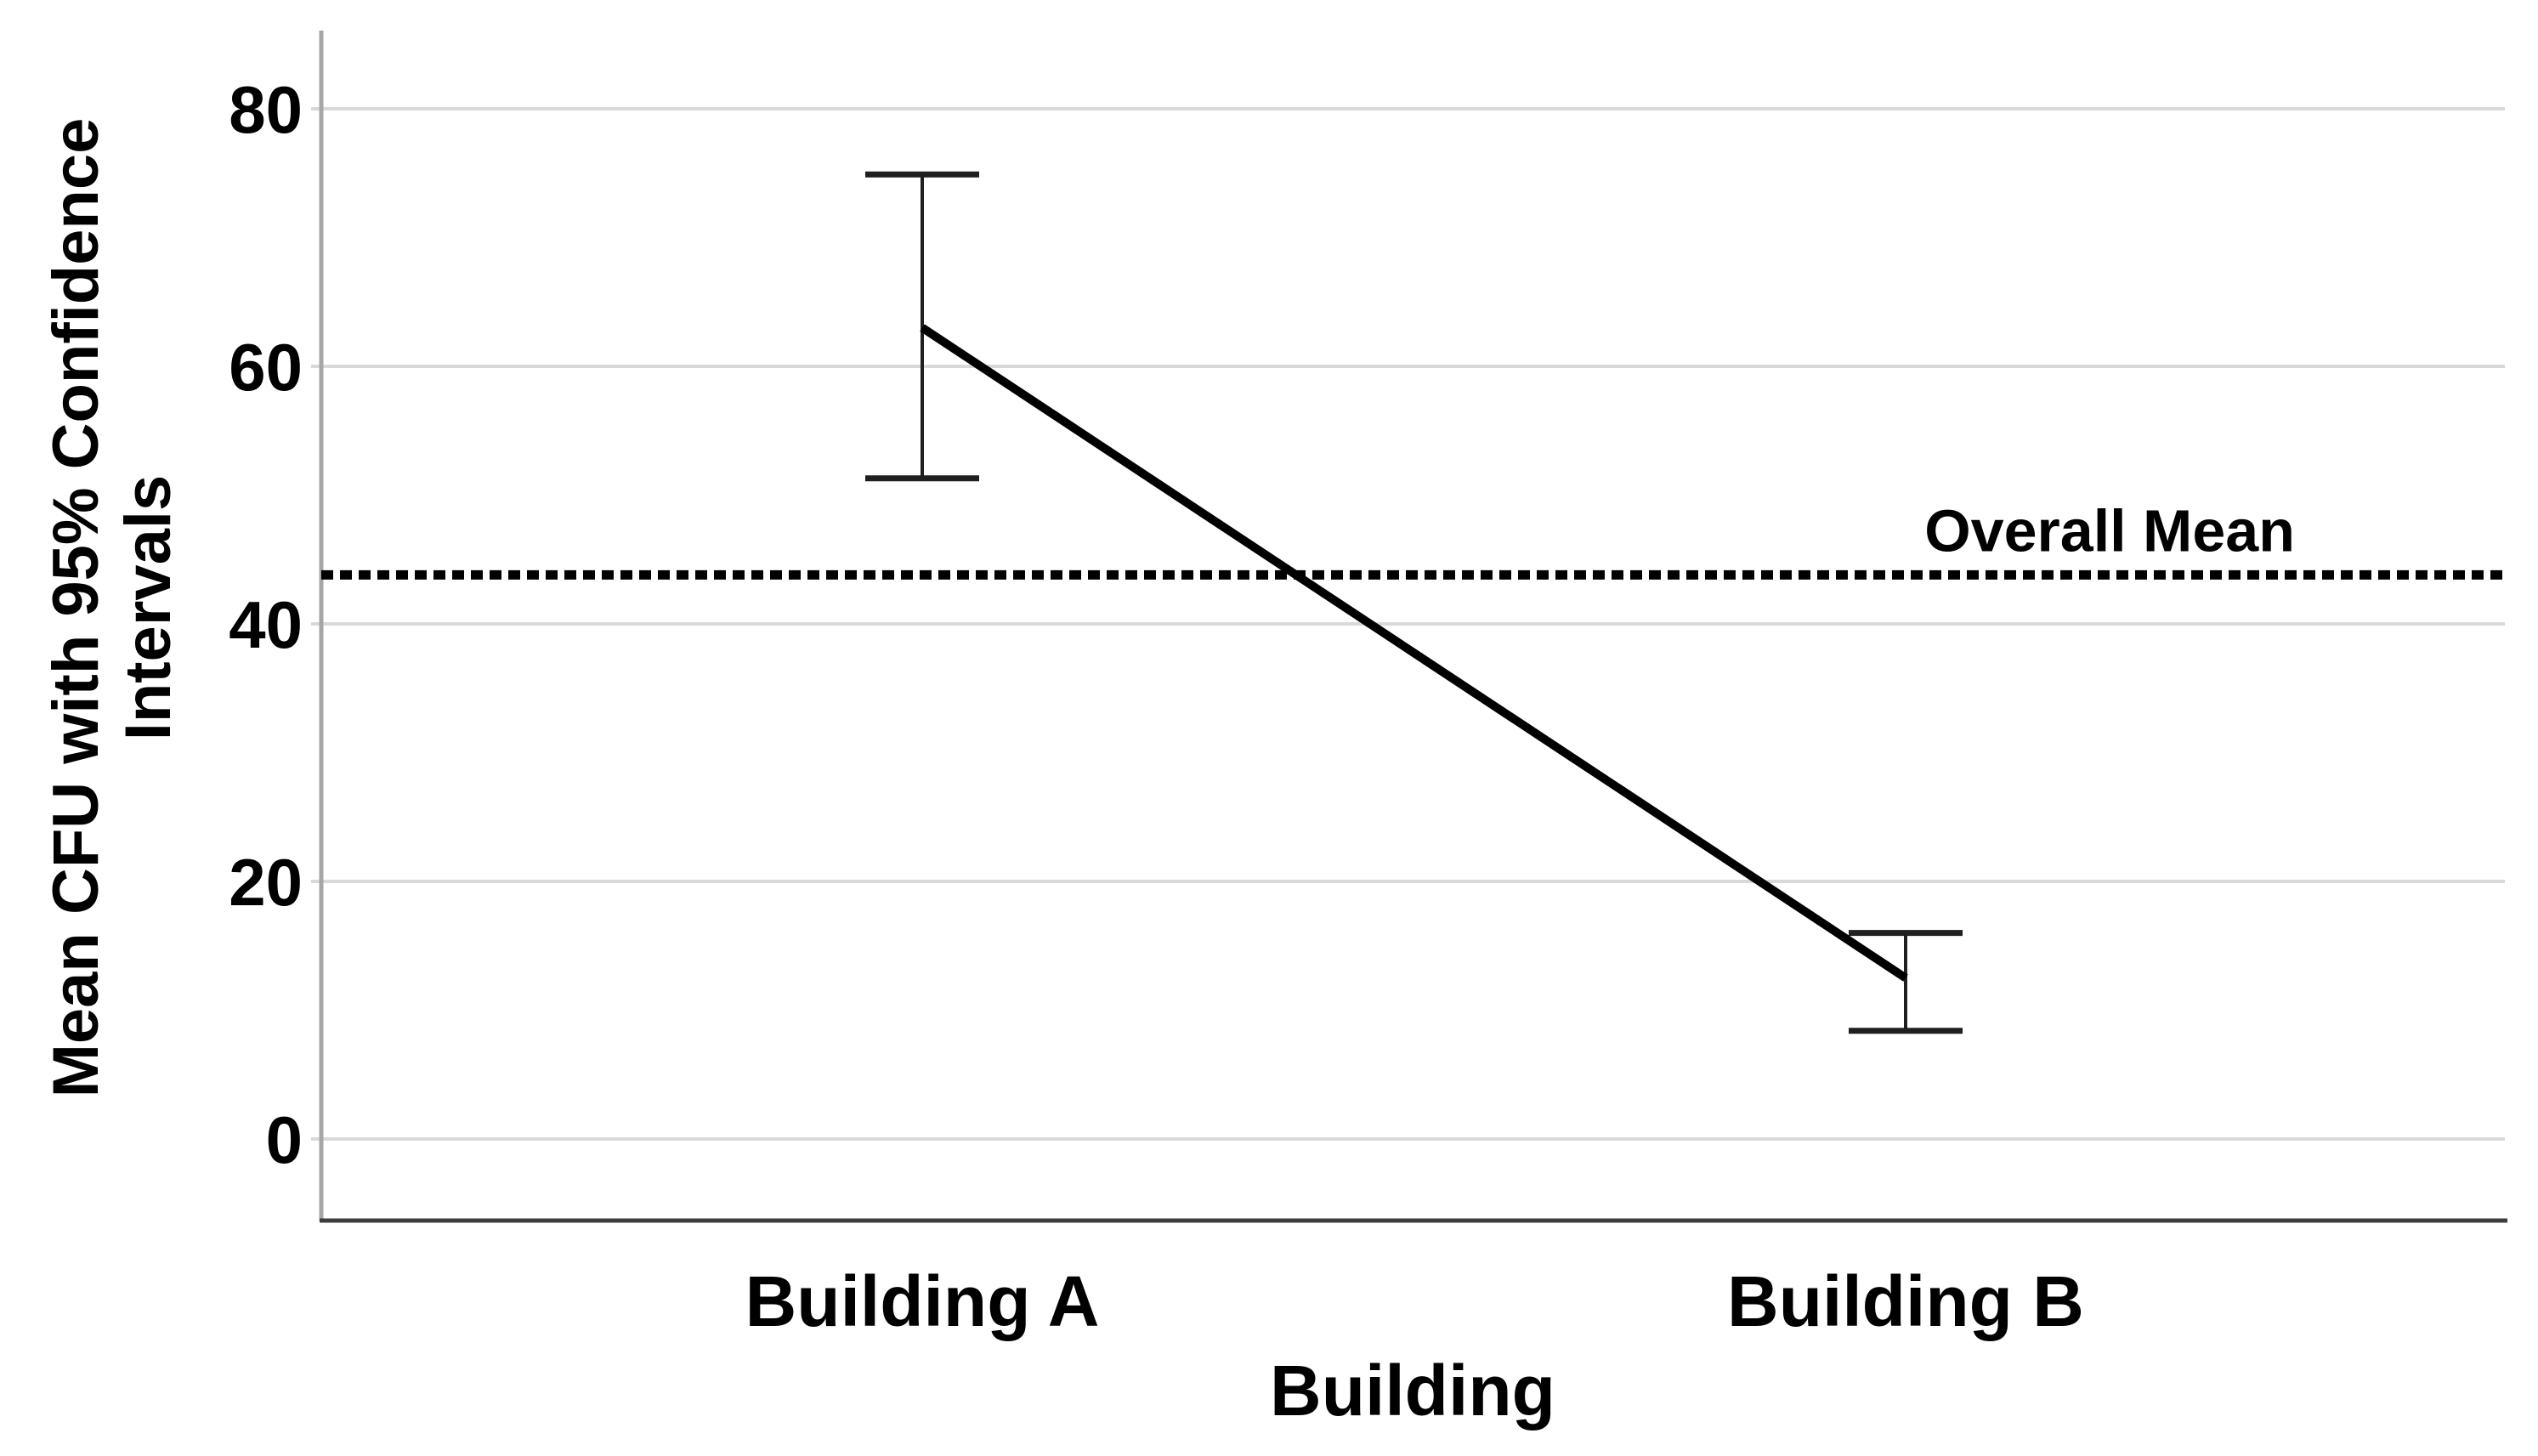 The height and width of the screenshot is (1456, 2538). I want to click on y-axis-title-line-1: Mean CFU with 95% Confidence, so click(76, 608).